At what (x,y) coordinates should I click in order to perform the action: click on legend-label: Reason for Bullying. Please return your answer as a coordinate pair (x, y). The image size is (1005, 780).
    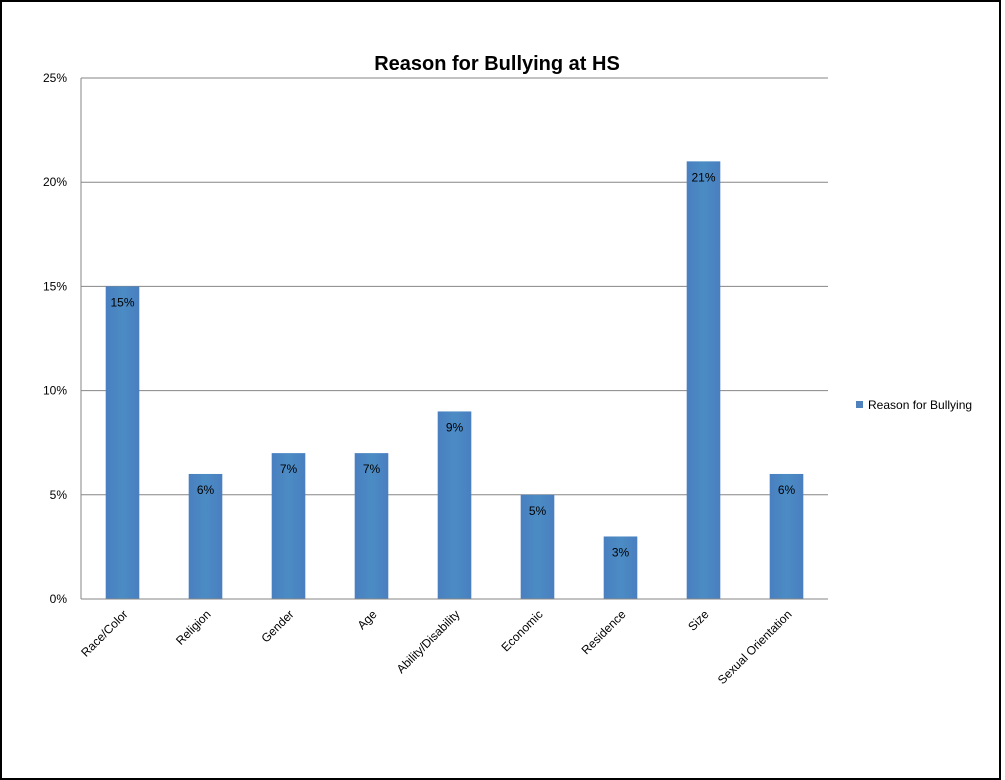
    Looking at the image, I should click on (920, 405).